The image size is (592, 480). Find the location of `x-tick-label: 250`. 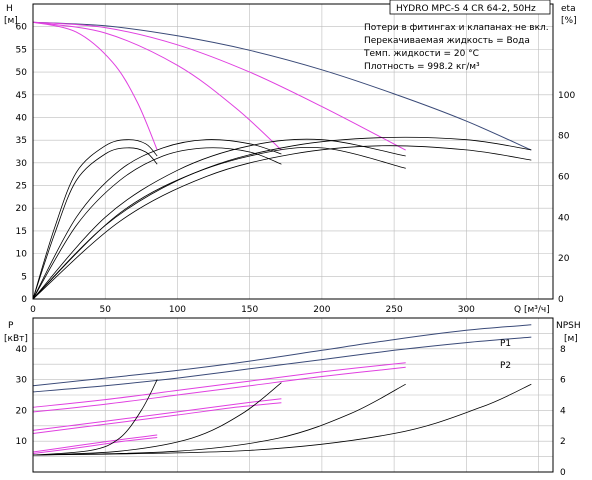

x-tick-label: 250 is located at coordinates (394, 310).